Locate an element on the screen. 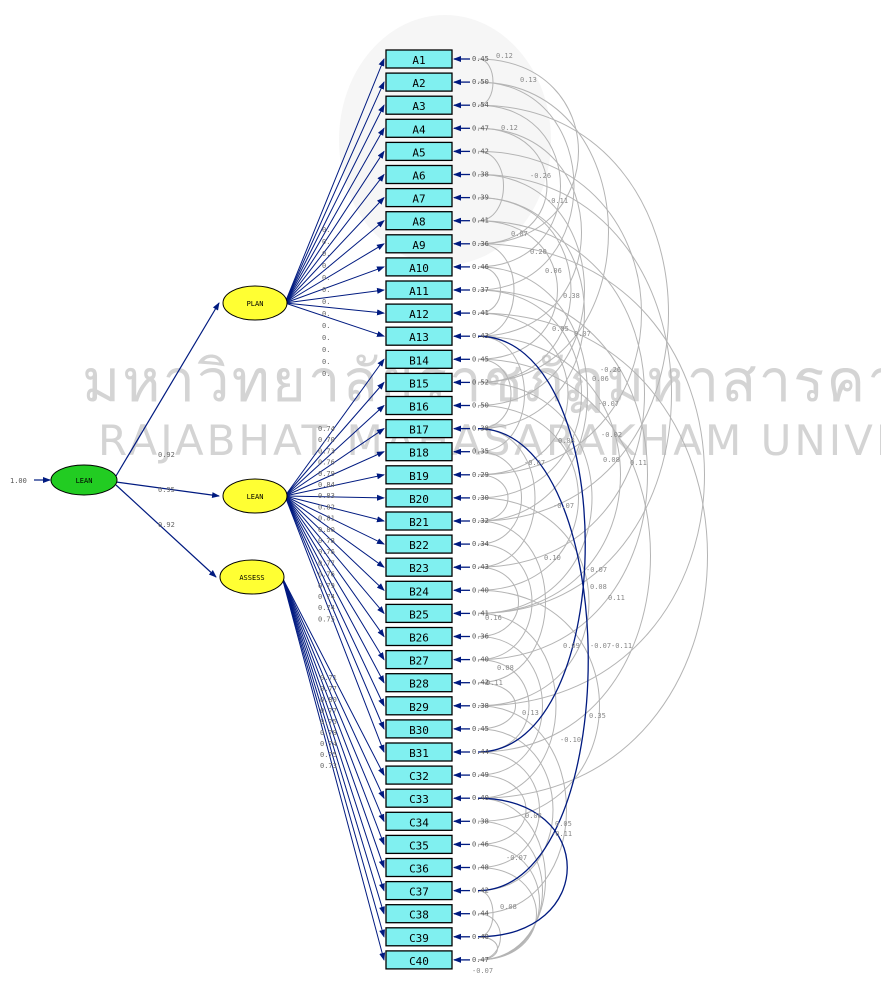 The height and width of the screenshot is (989, 881). indicator-box-b23 is located at coordinates (419, 567).